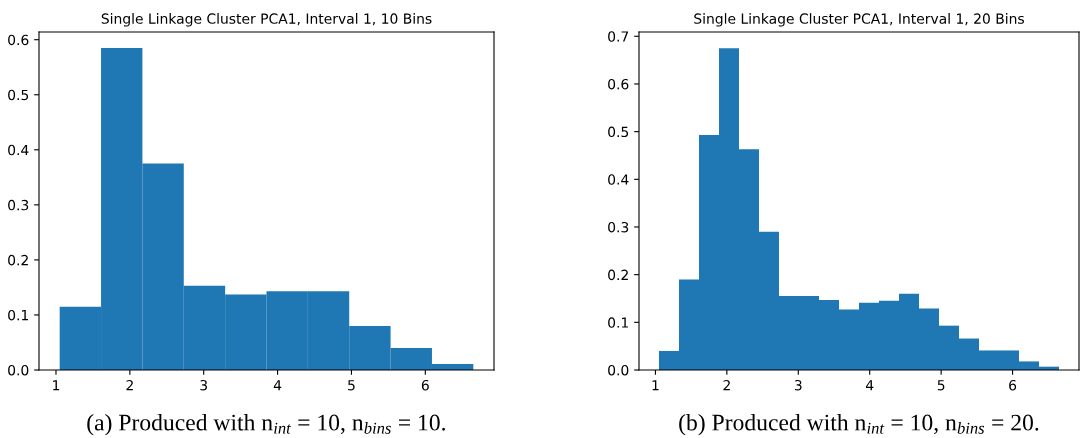 This screenshot has height=438, width=1084. I want to click on text: (b) Produced with n$_{int}$ = 10, n$_{bins}$ = 20., so click(859, 424).